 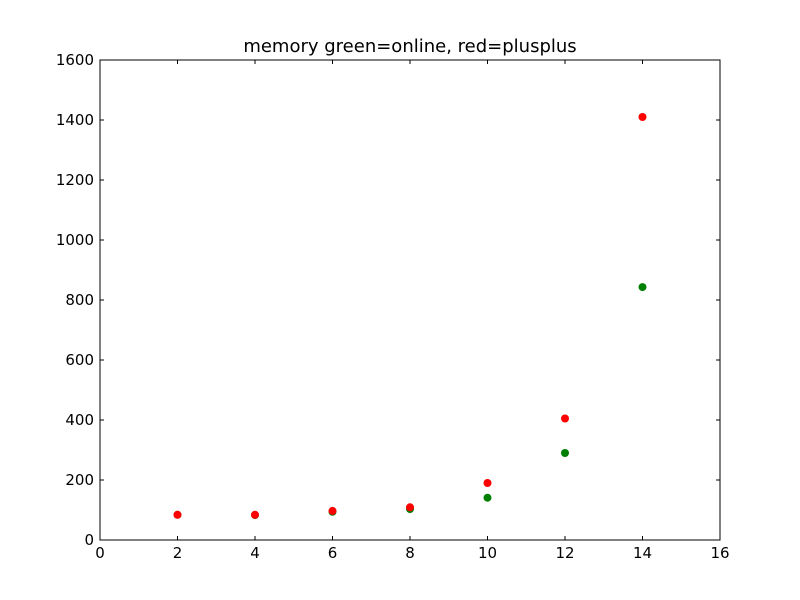 What do you see at coordinates (487, 553) in the screenshot?
I see `x-tick-label: 10` at bounding box center [487, 553].